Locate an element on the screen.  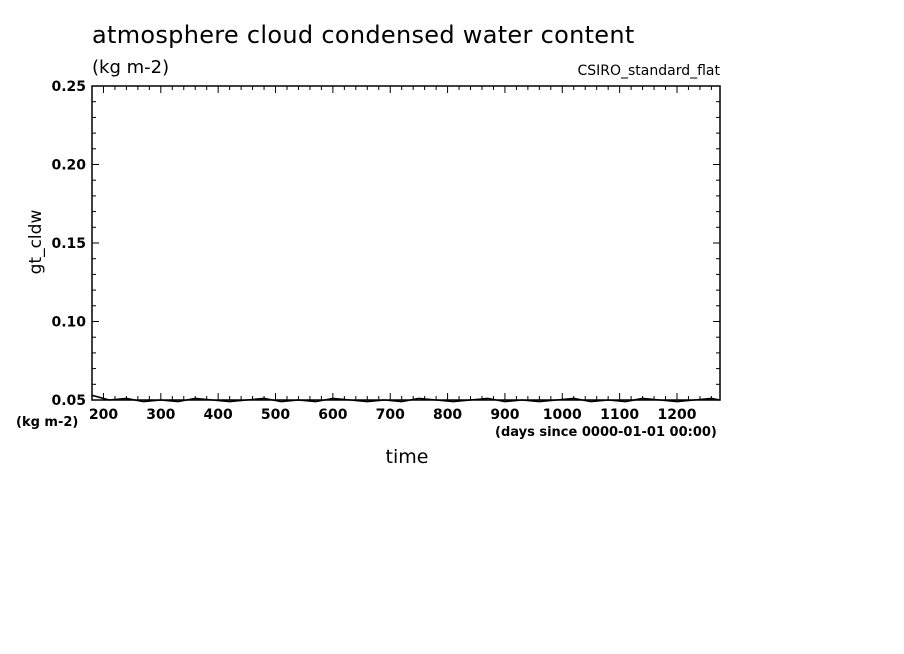
y-tick-label: 0.15 is located at coordinates (68, 244).